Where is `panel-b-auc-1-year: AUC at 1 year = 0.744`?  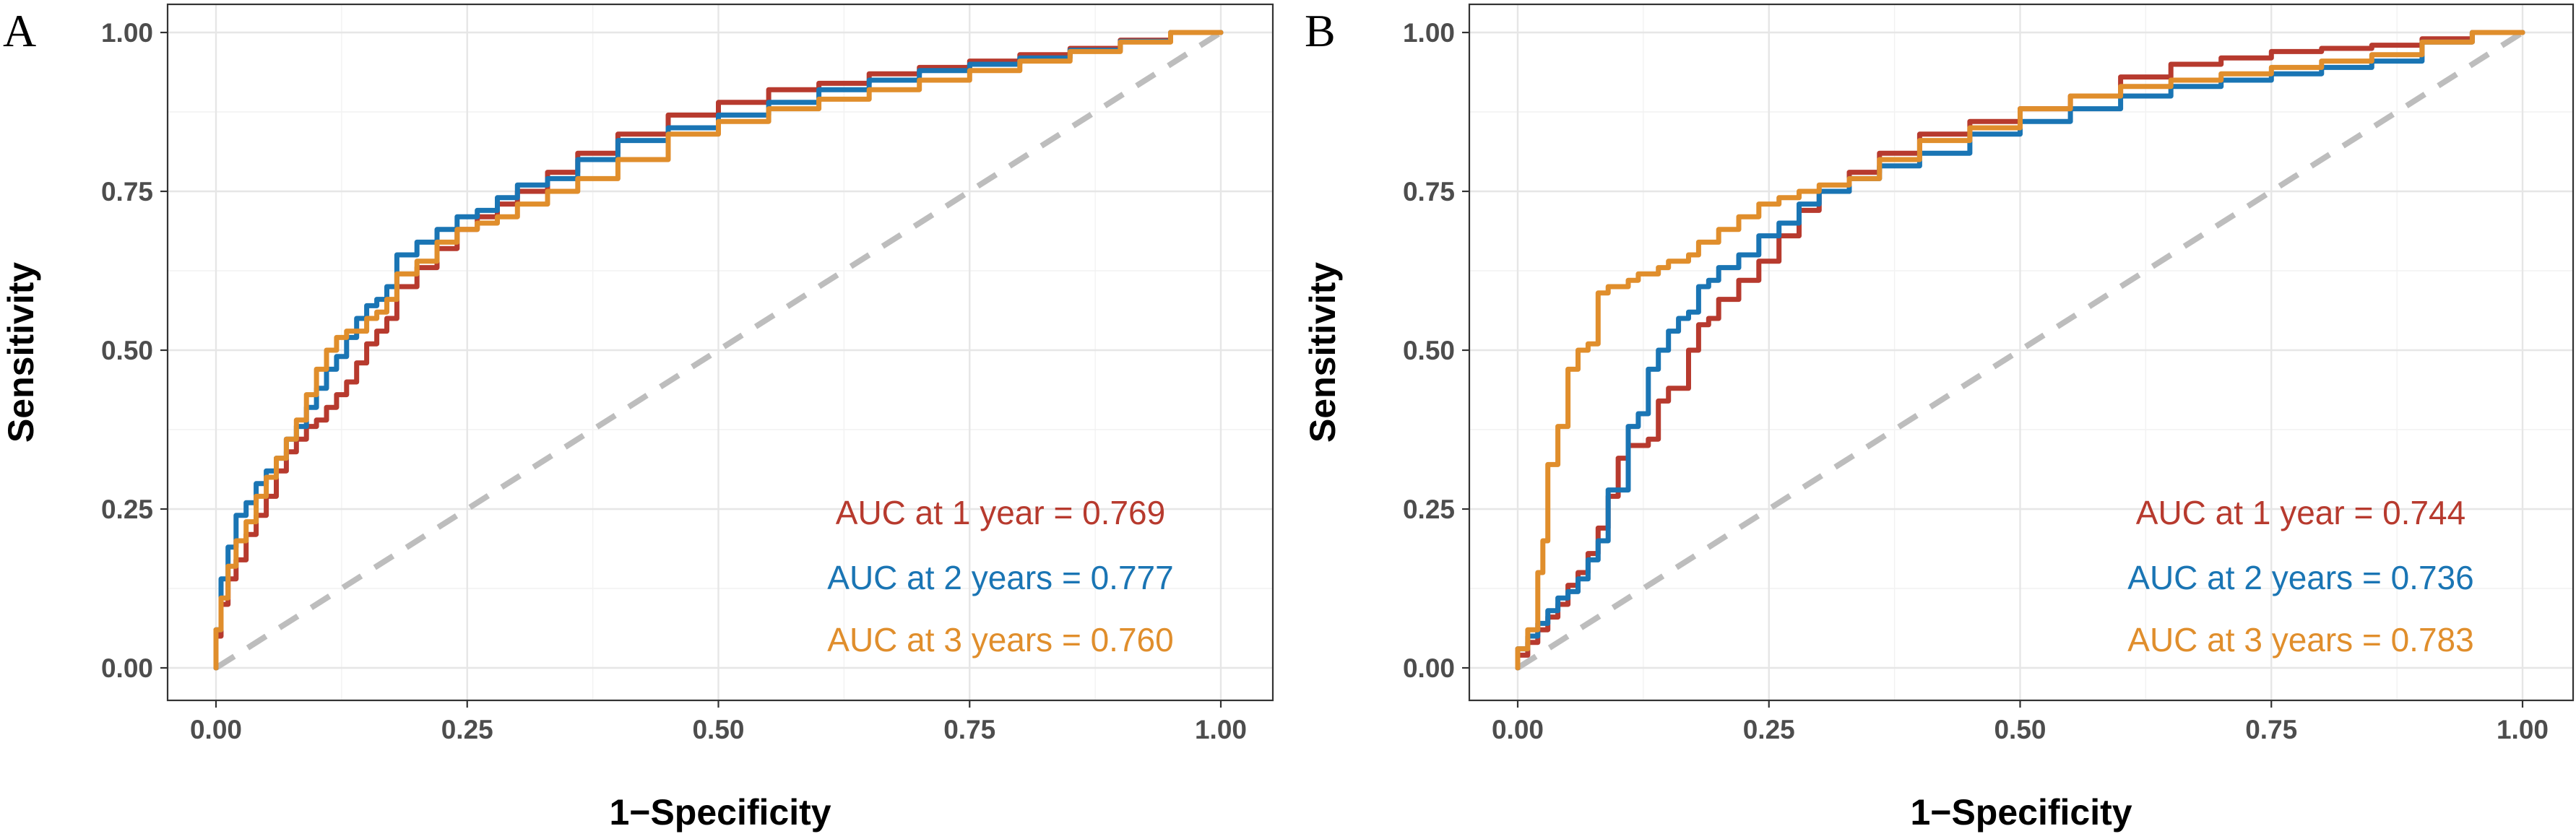 panel-b-auc-1-year: AUC at 1 year = 0.744 is located at coordinates (2300, 512).